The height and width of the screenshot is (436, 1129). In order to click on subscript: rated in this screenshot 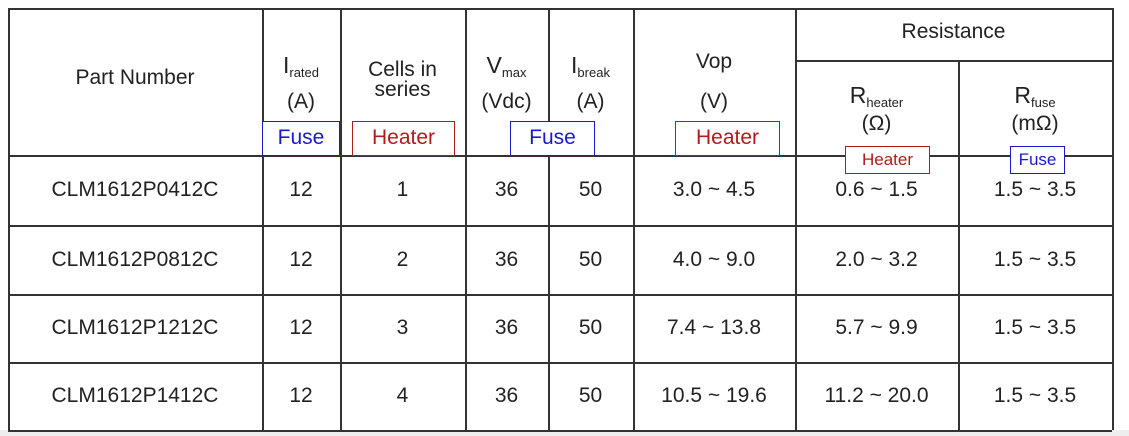, I will do `click(304, 72)`.